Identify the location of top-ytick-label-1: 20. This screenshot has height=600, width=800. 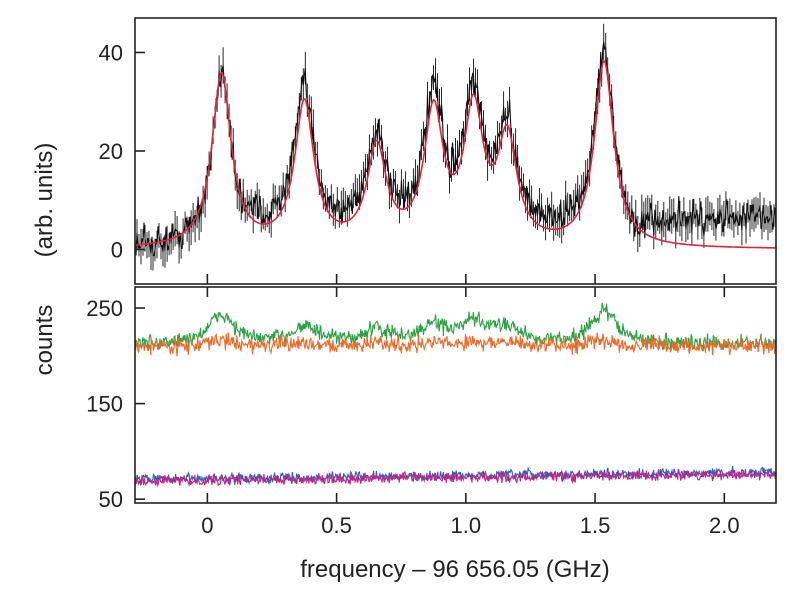
(111, 151).